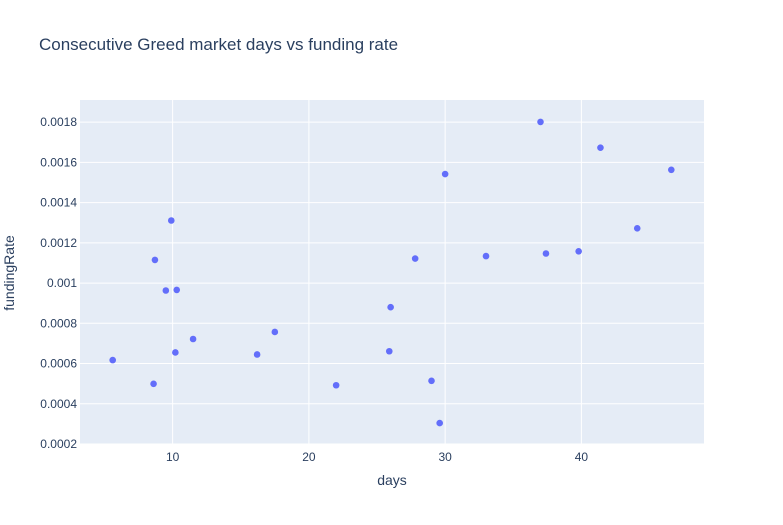  Describe the element at coordinates (377, 457) in the screenshot. I see `x-axis-ticks: 10 20 30 40` at that location.